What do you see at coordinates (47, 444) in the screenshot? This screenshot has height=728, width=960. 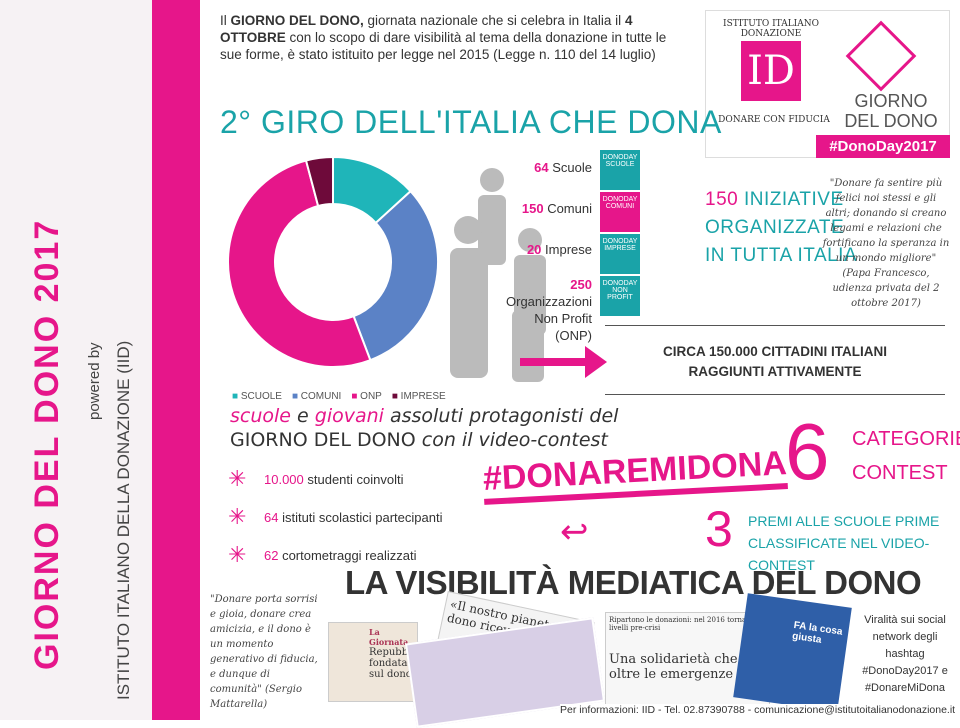 I see `sidebar-title: GIORNO DEL DONO 2017` at bounding box center [47, 444].